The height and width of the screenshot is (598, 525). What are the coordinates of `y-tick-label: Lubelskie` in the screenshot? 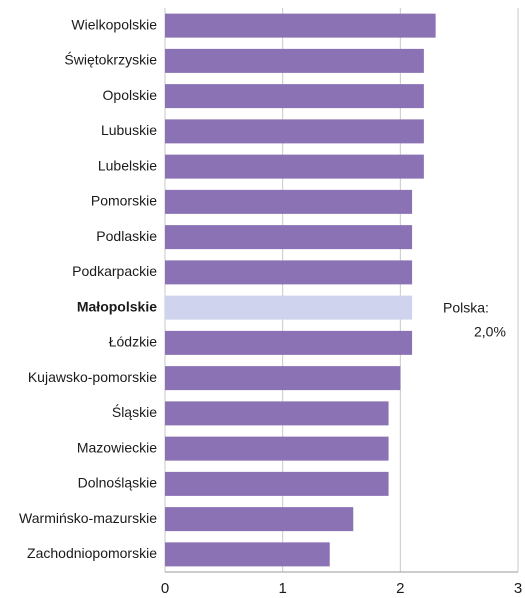 It's located at (127, 165).